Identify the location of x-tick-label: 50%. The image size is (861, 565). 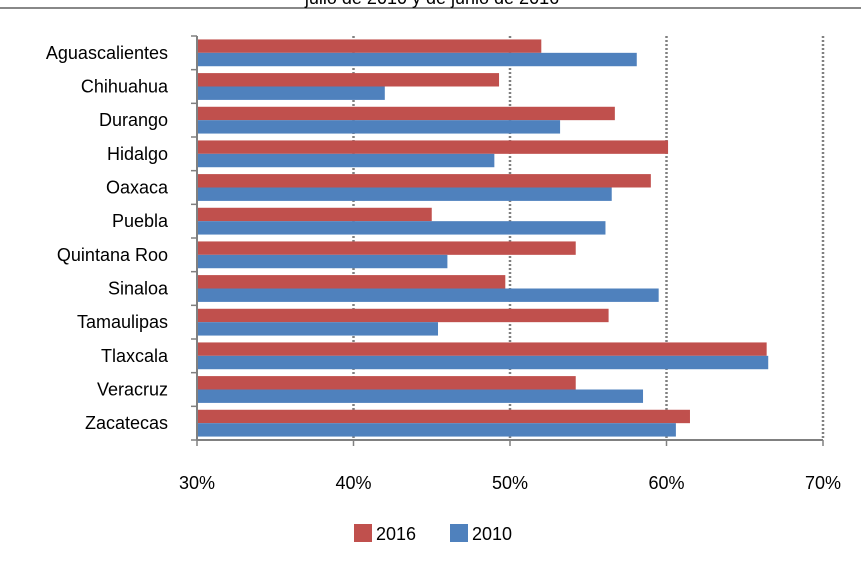
(510, 483).